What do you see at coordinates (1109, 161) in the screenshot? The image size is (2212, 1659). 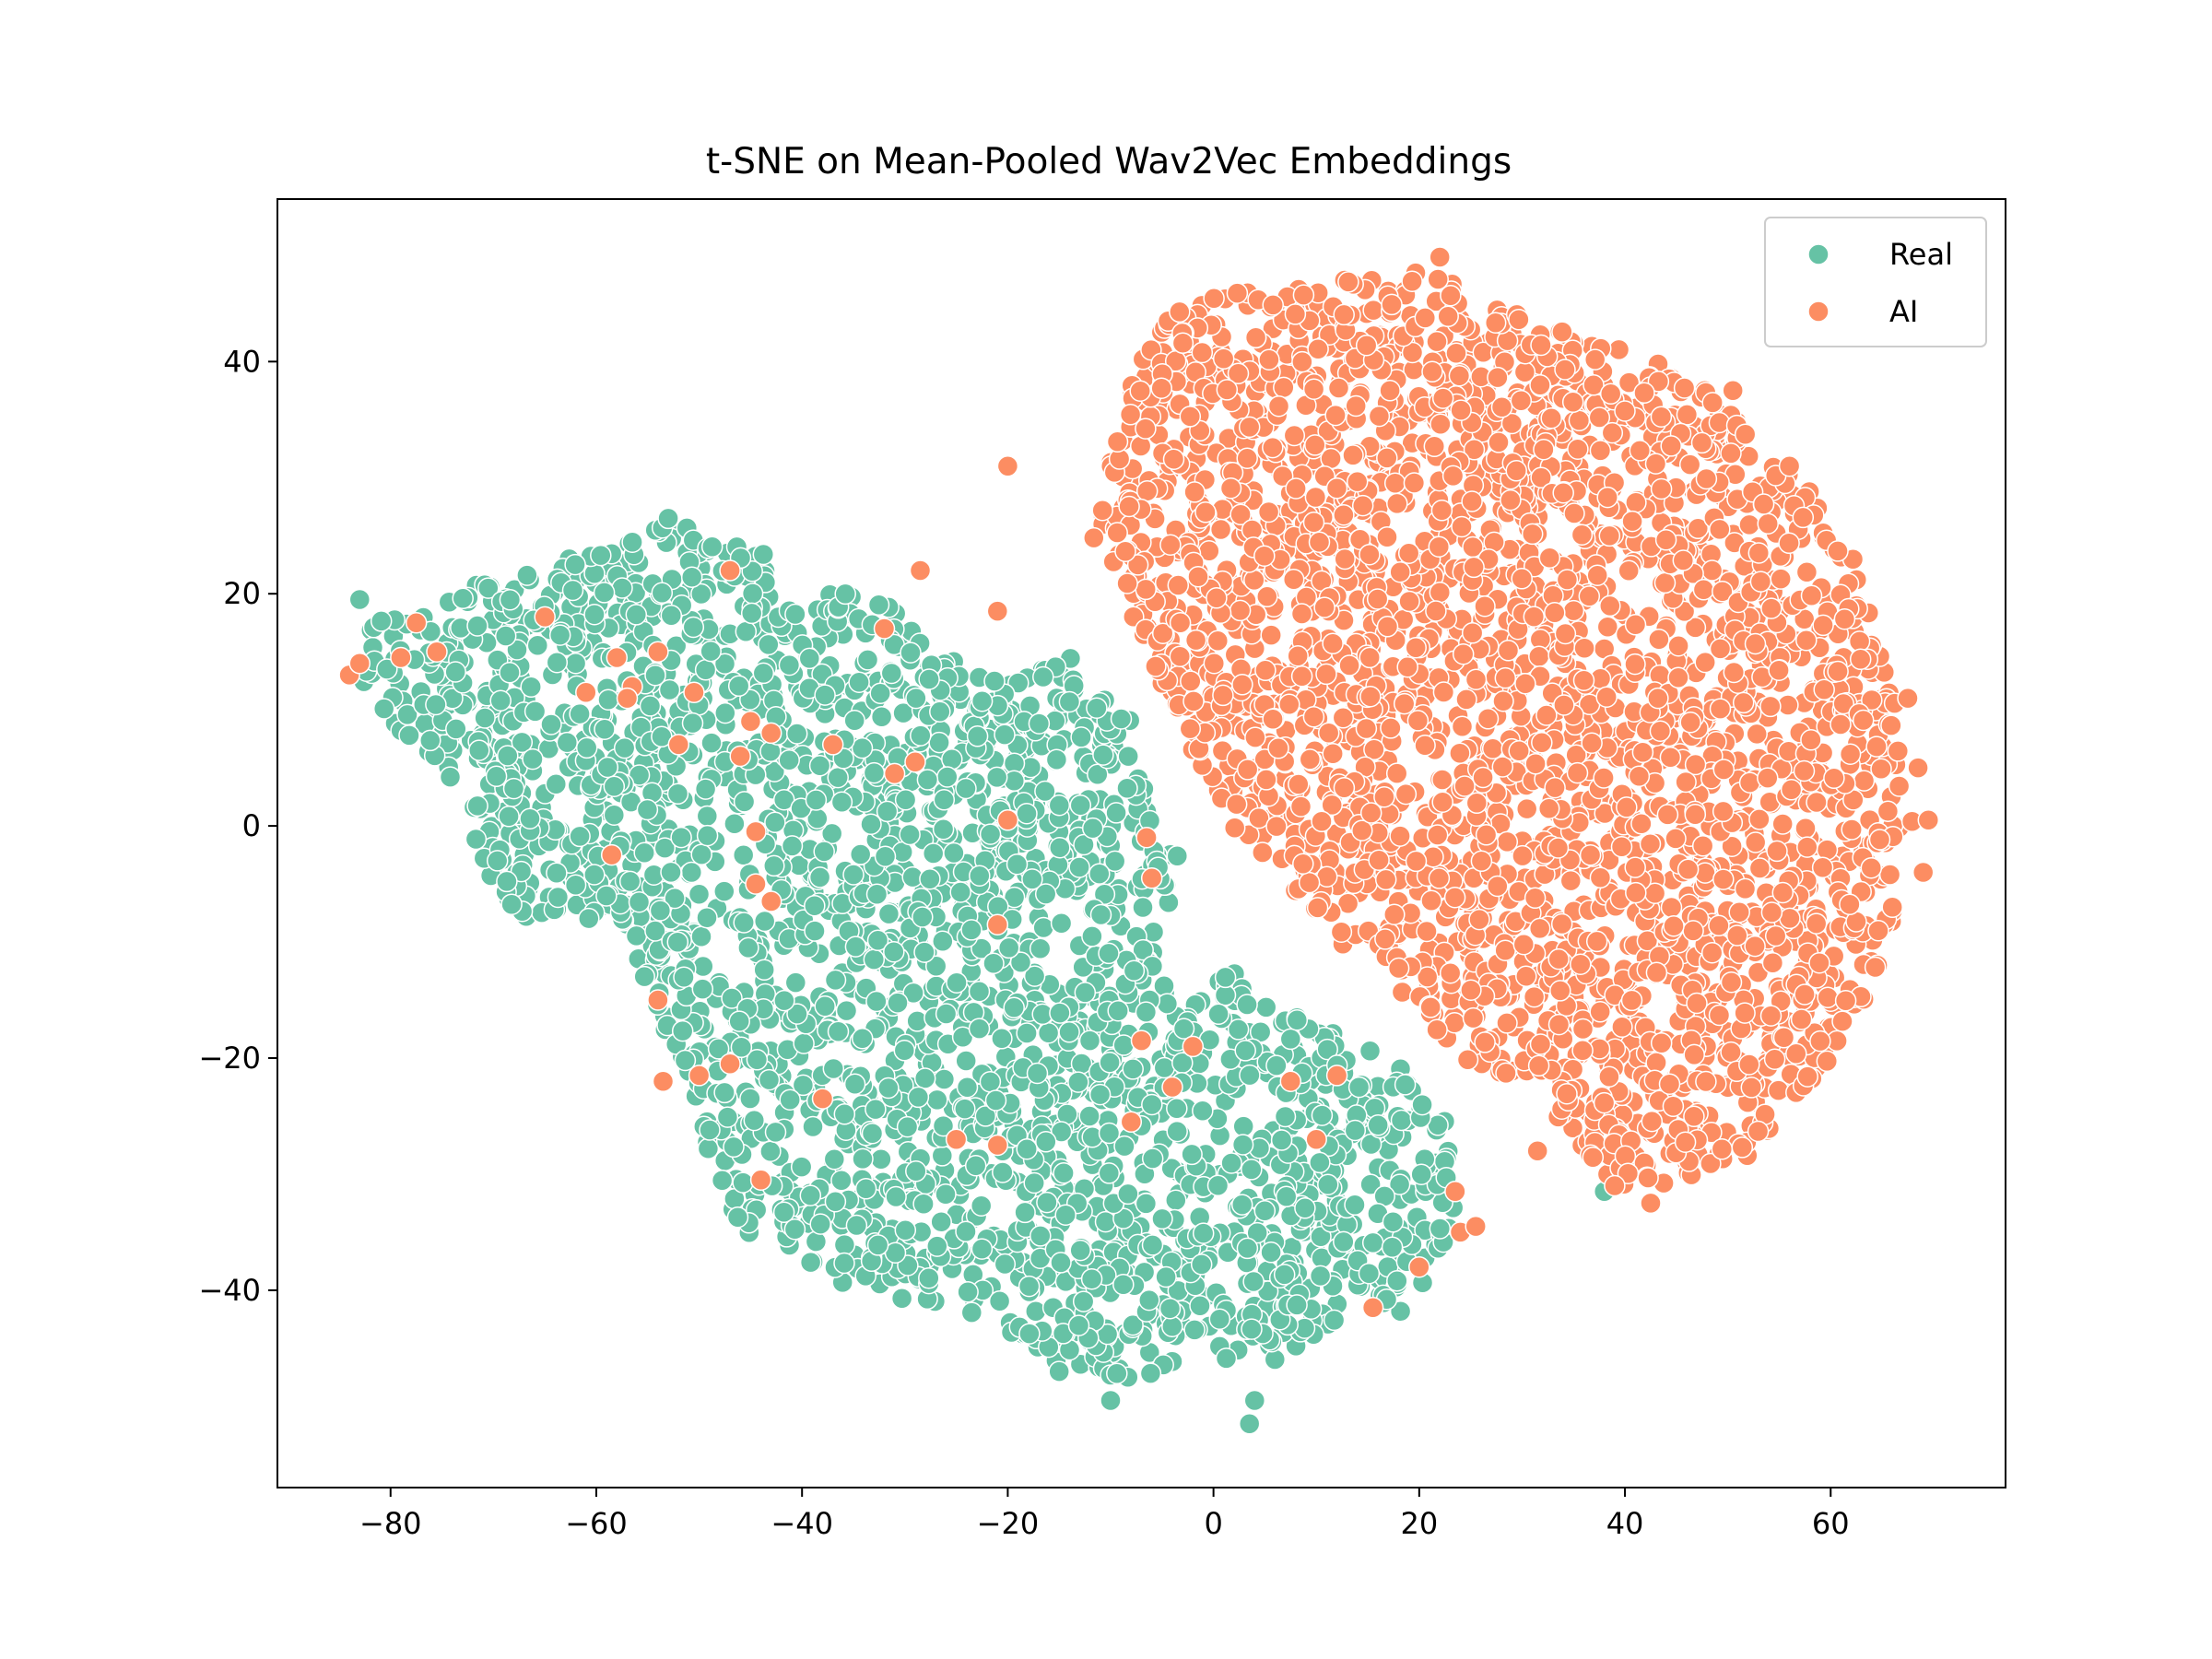 I see `chart-title: t-SNE on Mean-Pooled Wav2Vec Embeddings` at bounding box center [1109, 161].